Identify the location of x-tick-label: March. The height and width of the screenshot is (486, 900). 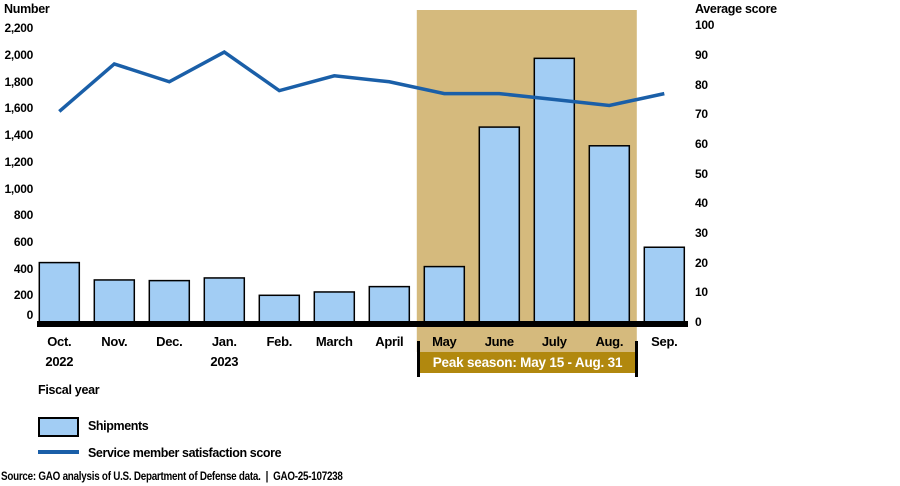
(334, 341).